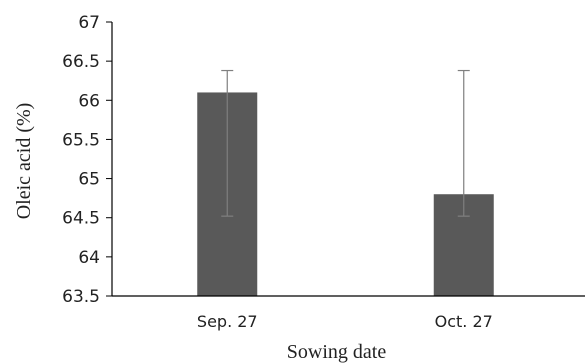 The width and height of the screenshot is (587, 364). Describe the element at coordinates (89, 101) in the screenshot. I see `y-tick-label: 66` at that location.